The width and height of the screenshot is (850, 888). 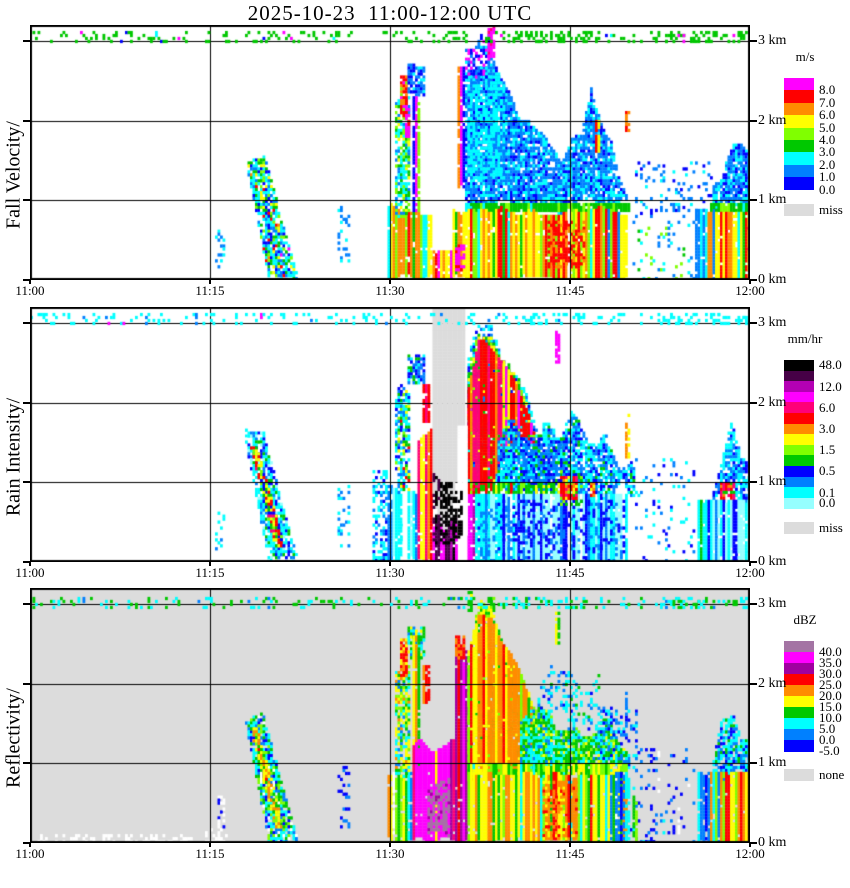 I want to click on legend-value-label: 30.0, so click(x=830, y=673).